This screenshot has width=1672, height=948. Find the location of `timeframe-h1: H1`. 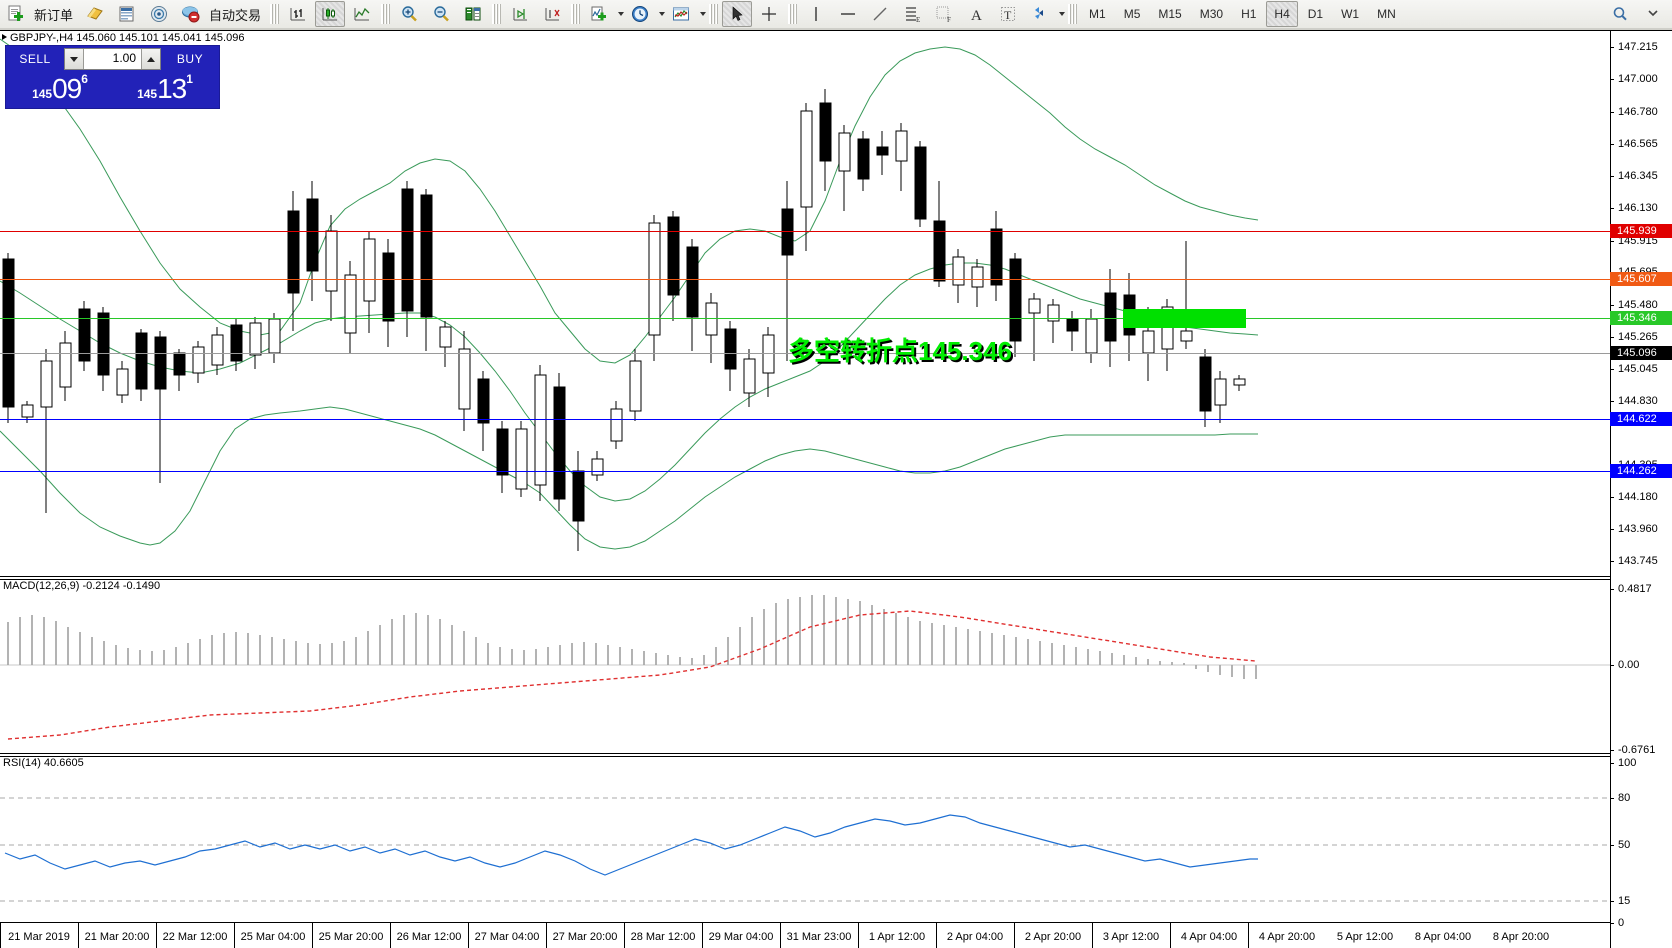

timeframe-h1: H1 is located at coordinates (1249, 14).